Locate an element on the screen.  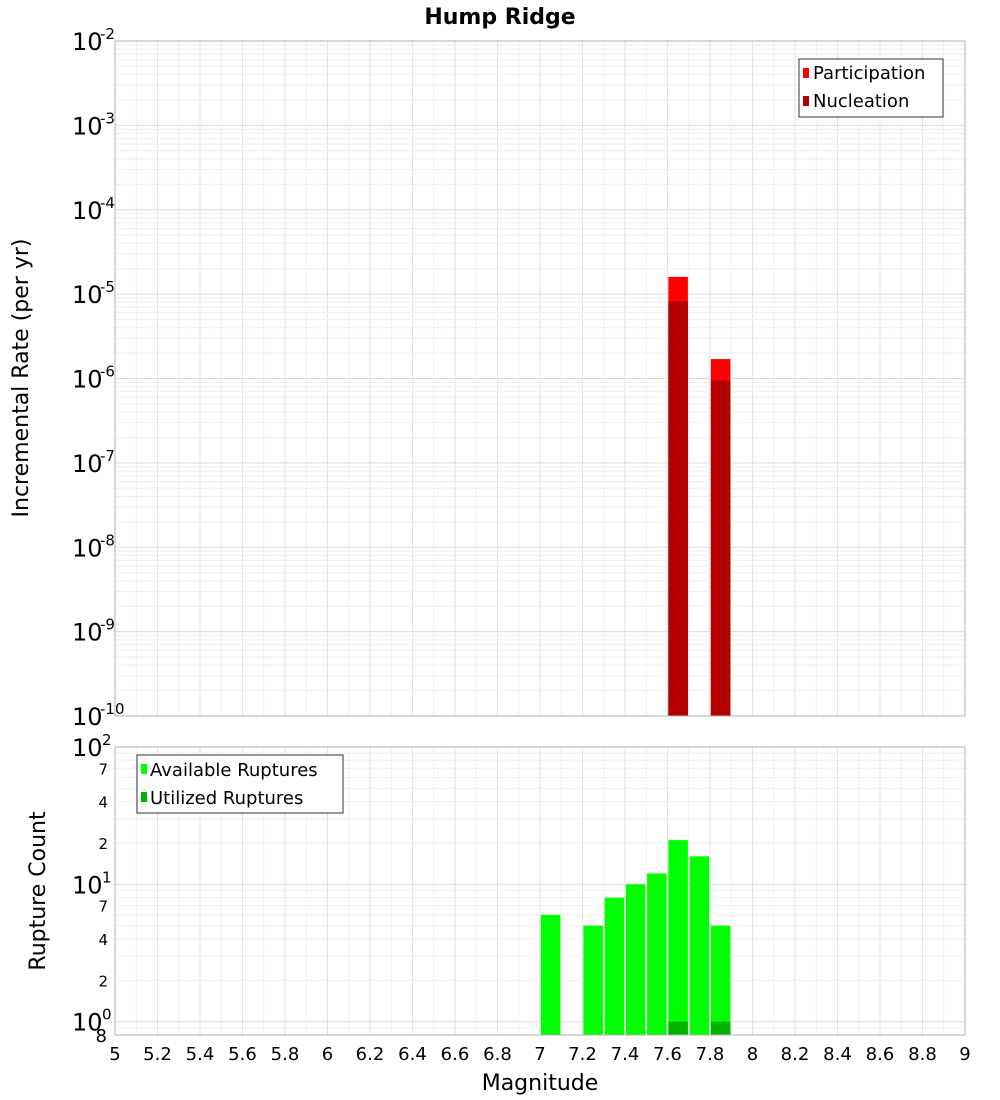
y-tick-exponent: -4 is located at coordinates (107, 203).